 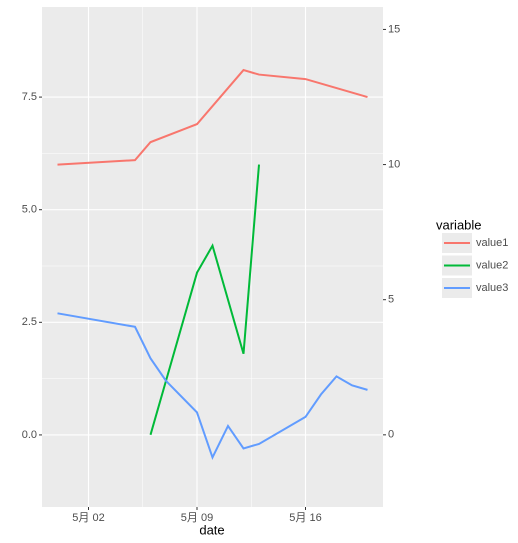 What do you see at coordinates (391, 300) in the screenshot?
I see `y2-tick-label: 5` at bounding box center [391, 300].